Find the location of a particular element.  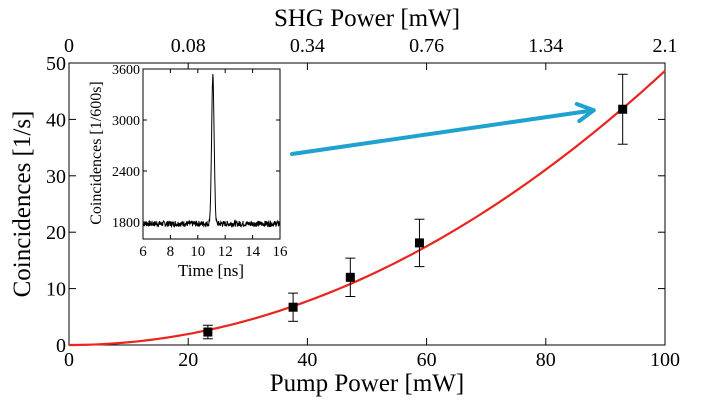

inset-x-tick-label: 6 is located at coordinates (143, 252).